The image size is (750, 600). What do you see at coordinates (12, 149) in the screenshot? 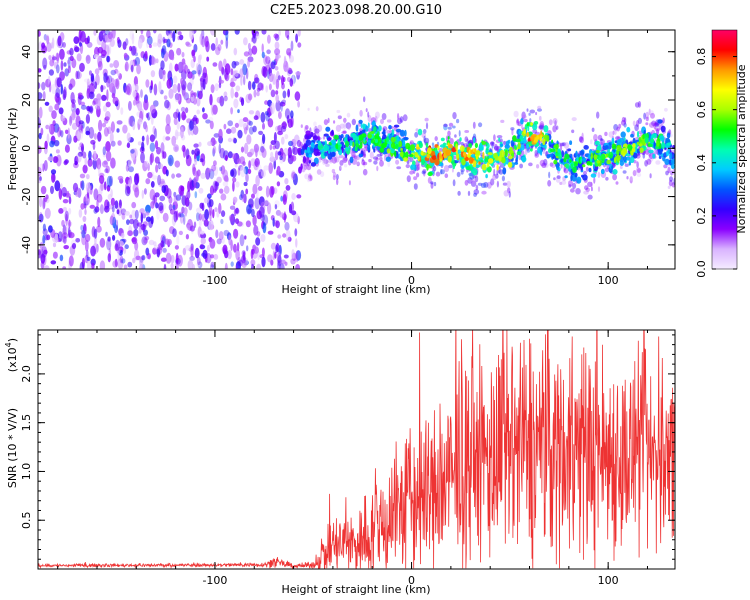
I see `spectrogram-y-axis-title: Frequency (Hz)` at bounding box center [12, 149].